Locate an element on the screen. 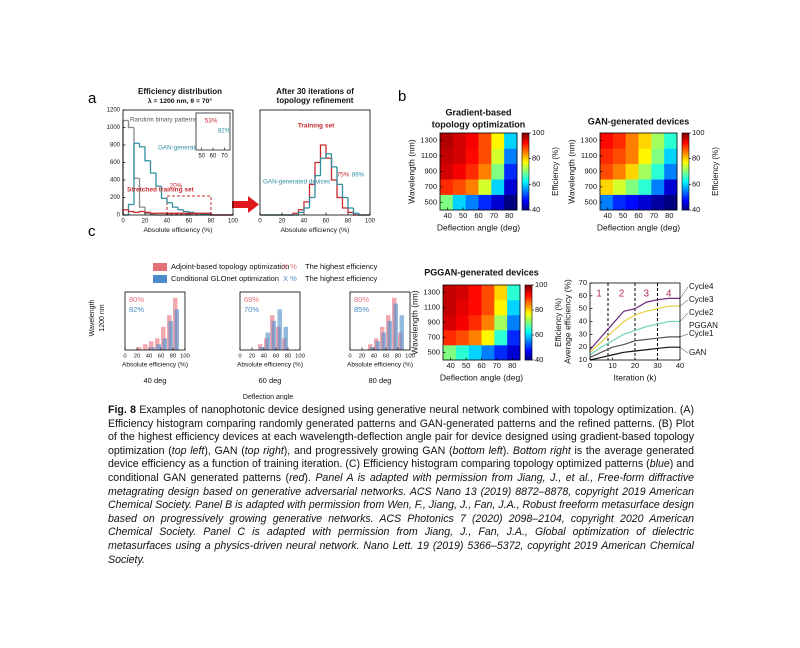 This screenshot has height=648, width=800. legend-label: Cycle2 is located at coordinates (701, 312).